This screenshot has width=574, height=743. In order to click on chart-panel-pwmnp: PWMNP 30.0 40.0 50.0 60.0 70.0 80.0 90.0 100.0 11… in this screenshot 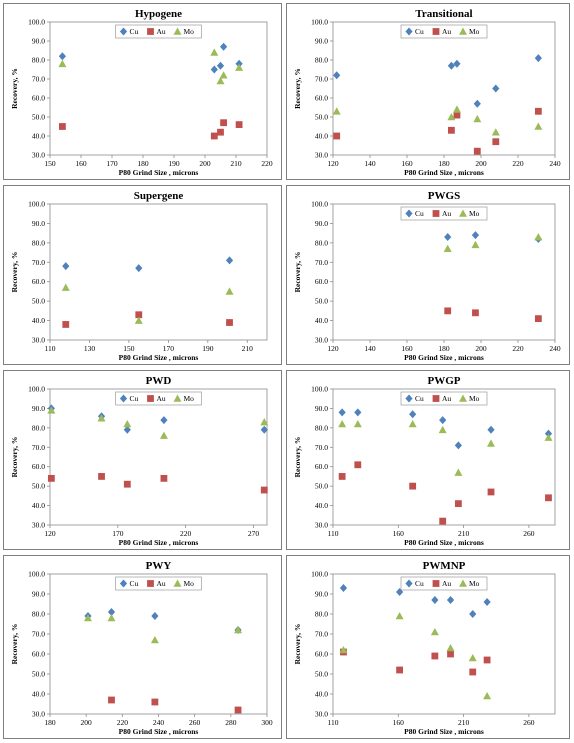, I will do `click(428, 647)`.